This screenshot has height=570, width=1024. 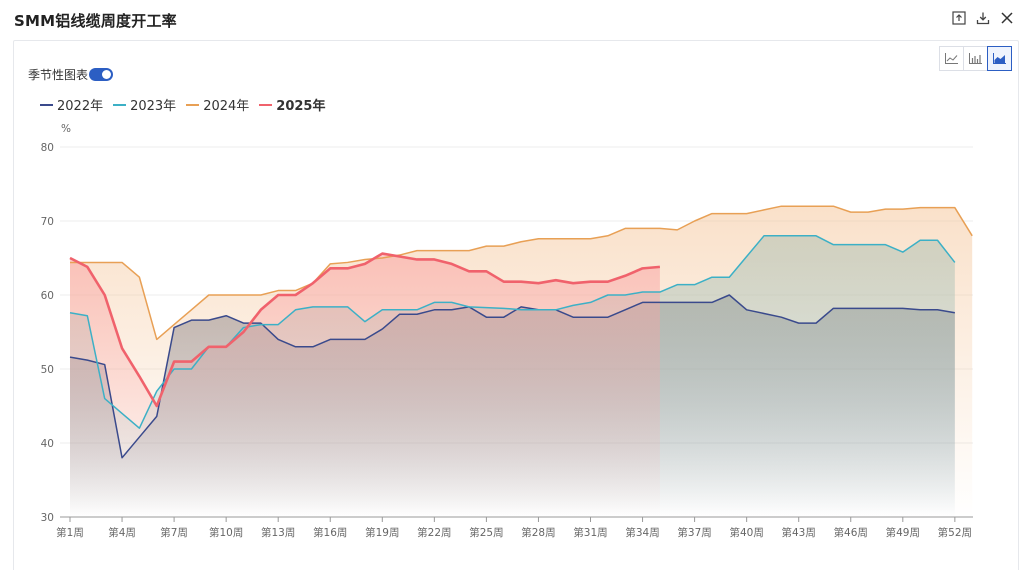 I want to click on x-tick-label: 第46周, so click(x=851, y=532).